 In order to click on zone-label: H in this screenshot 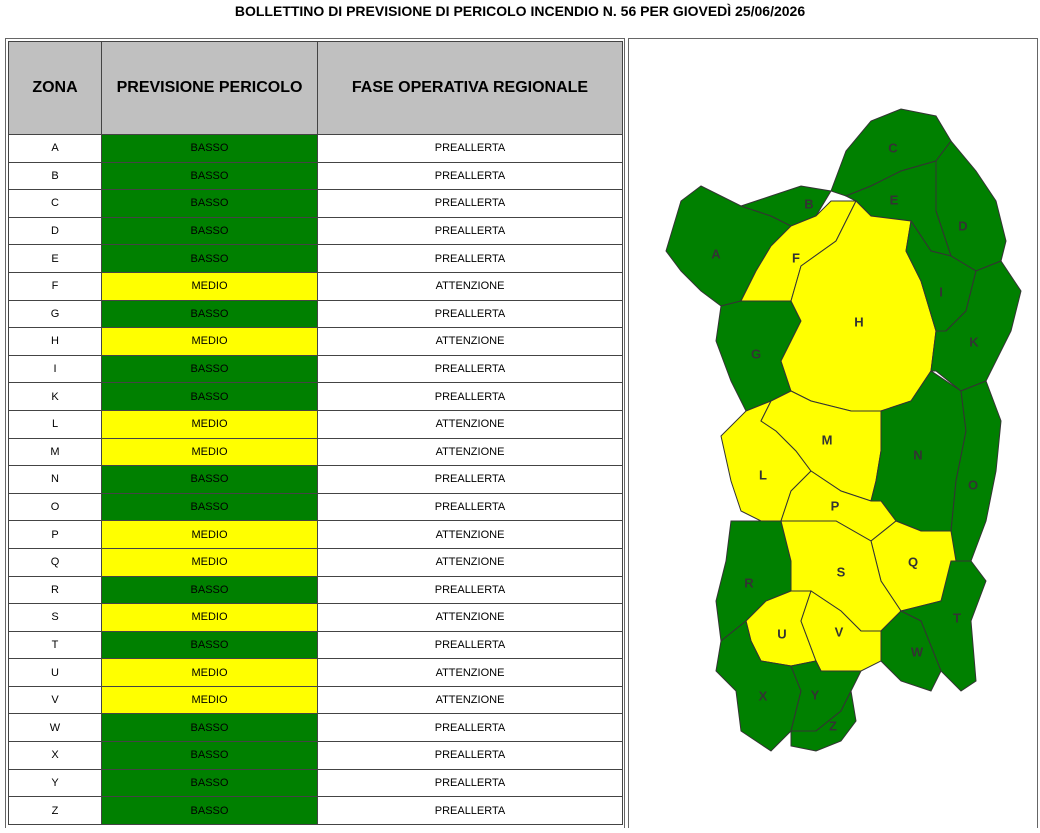, I will do `click(858, 321)`.